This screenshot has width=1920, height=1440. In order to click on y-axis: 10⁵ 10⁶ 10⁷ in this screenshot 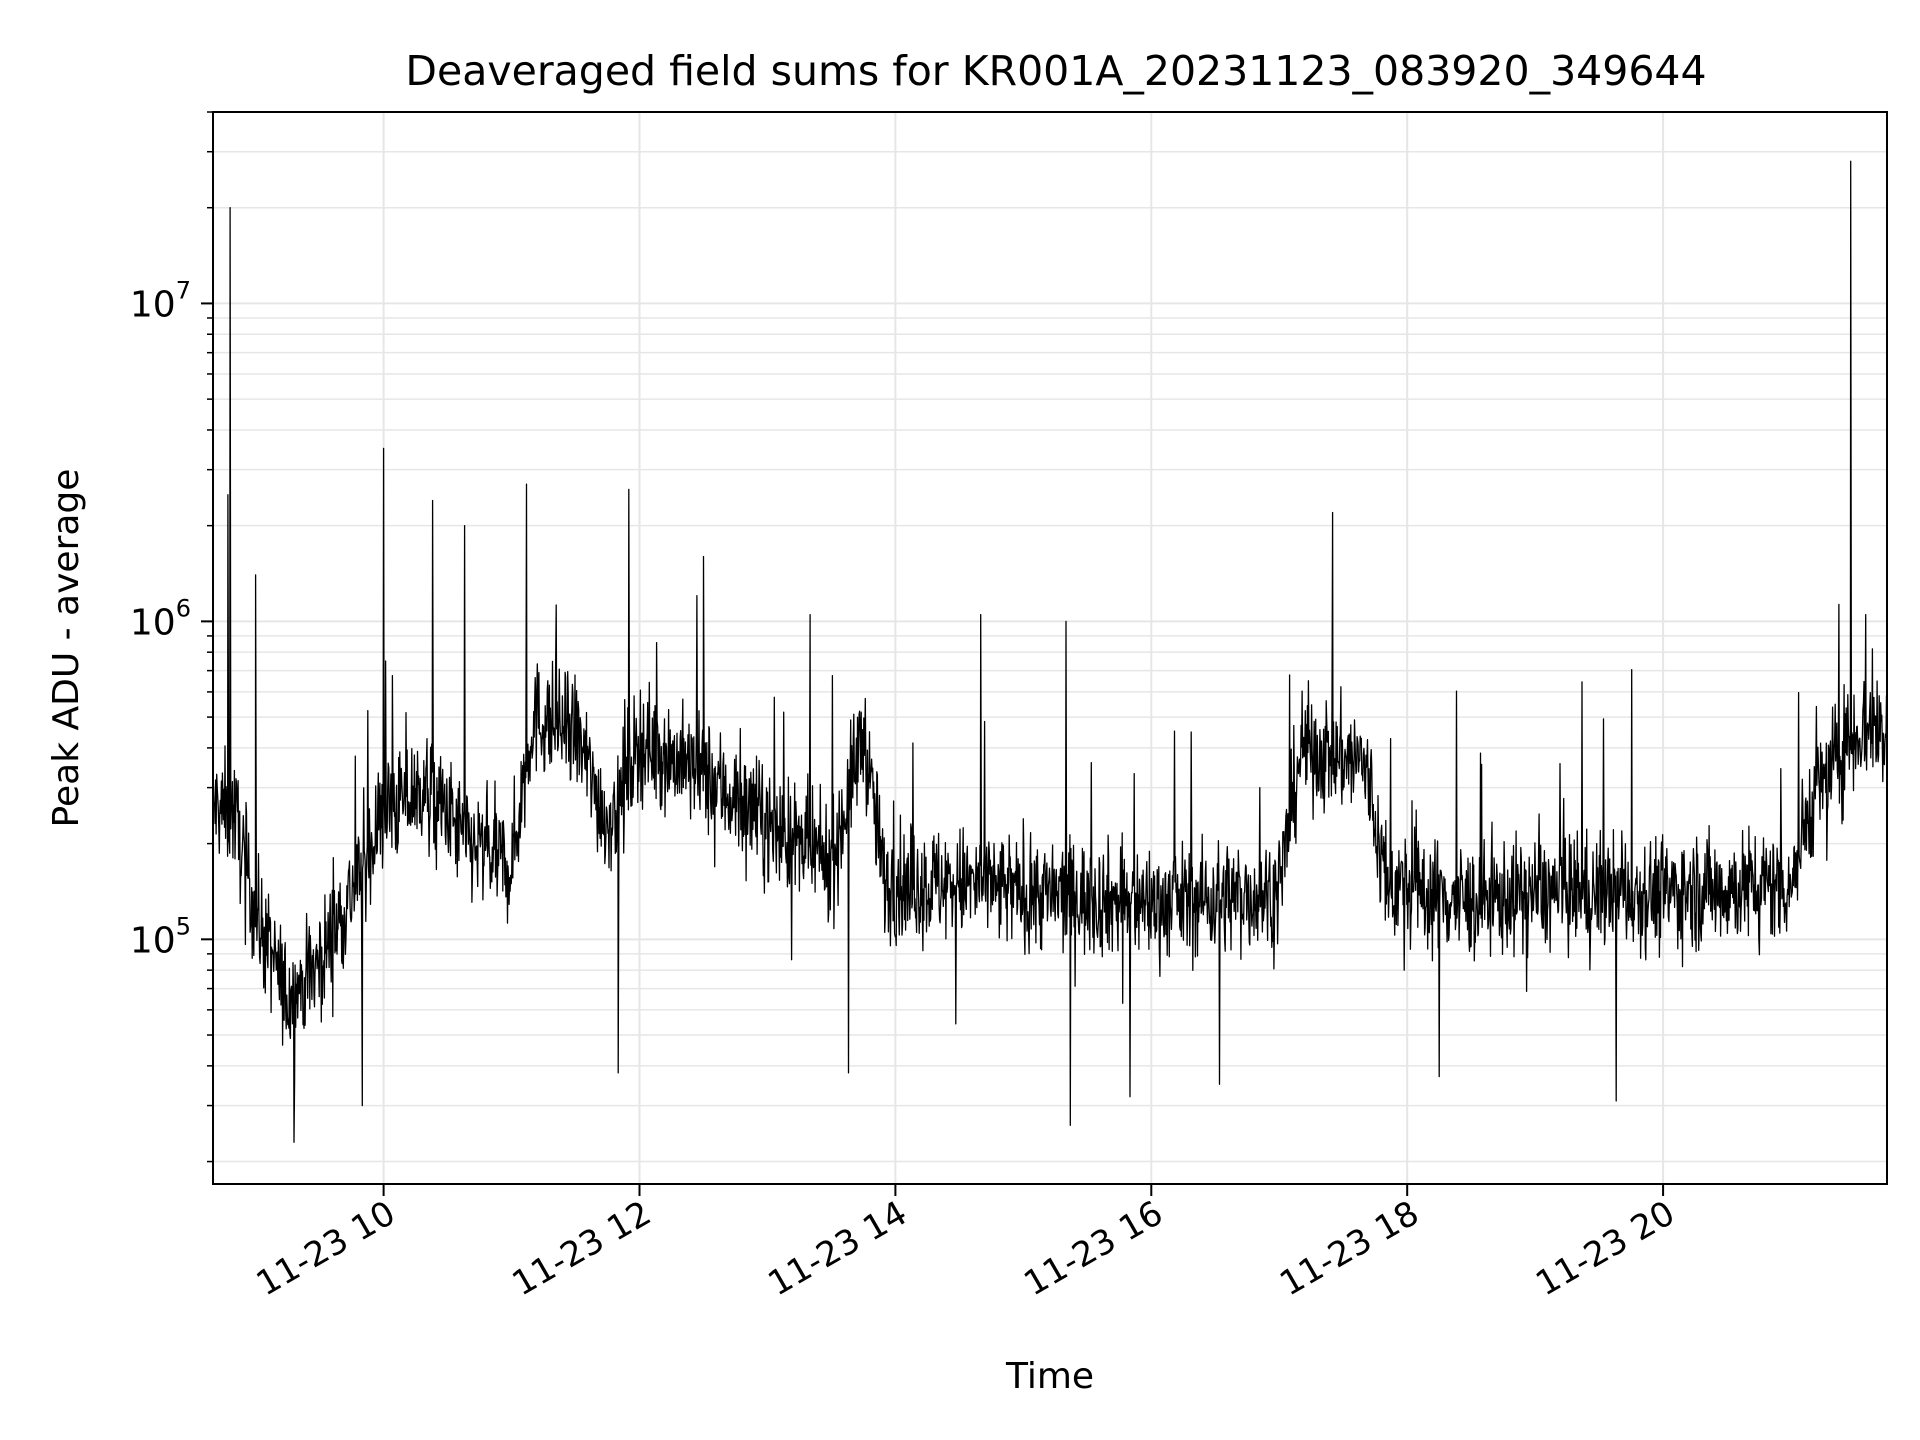, I will do `click(171, 637)`.